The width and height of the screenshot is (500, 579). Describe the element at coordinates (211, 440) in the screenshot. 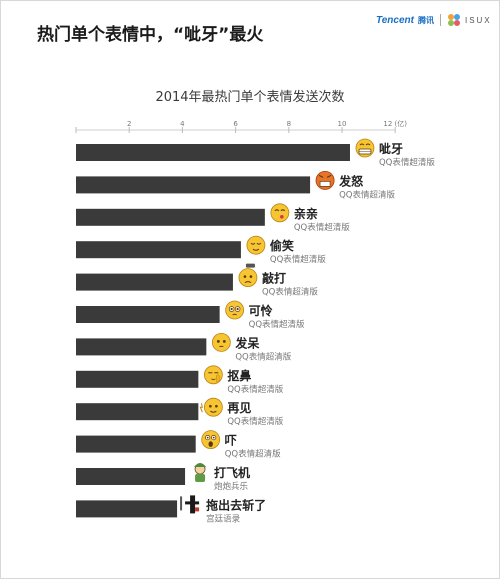

I see `scared-face-icon` at that location.